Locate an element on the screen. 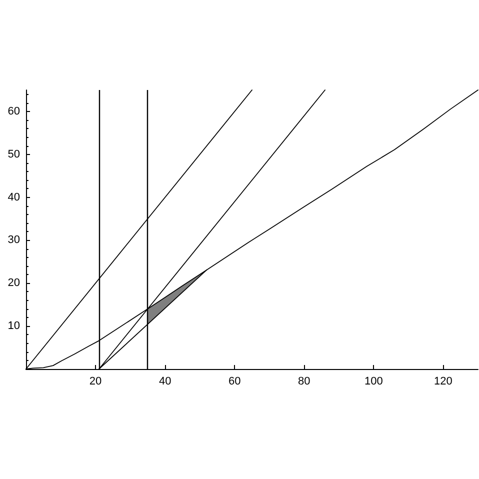  y-tick-label: 60 is located at coordinates (14, 111).